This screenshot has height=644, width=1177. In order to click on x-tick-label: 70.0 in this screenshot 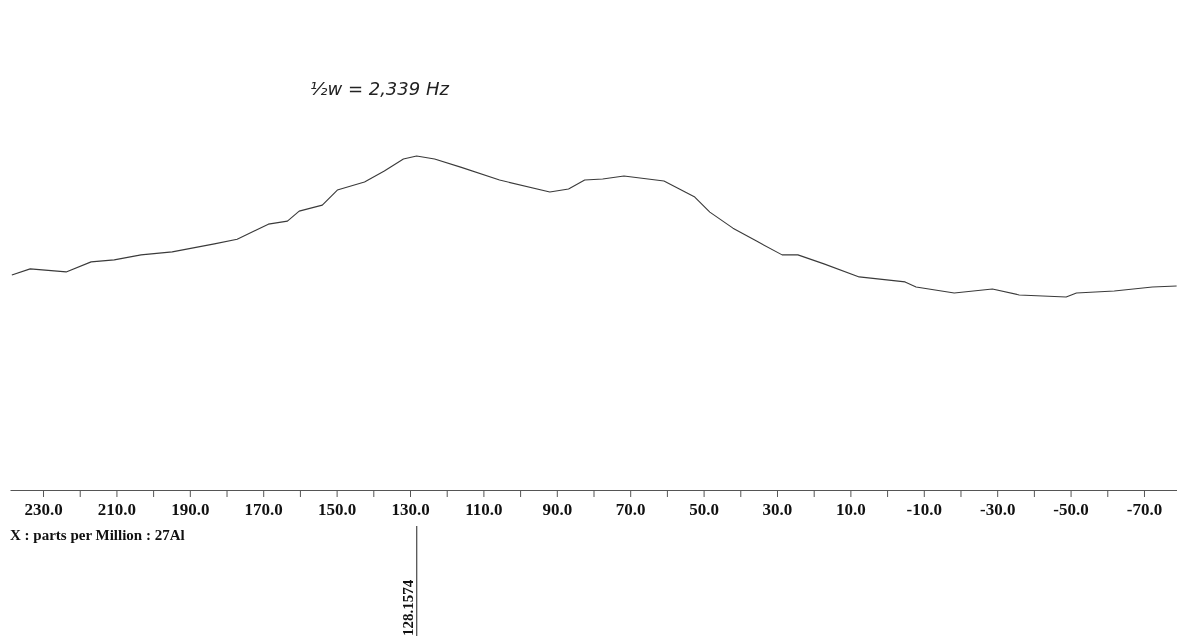, I will do `click(630, 510)`.